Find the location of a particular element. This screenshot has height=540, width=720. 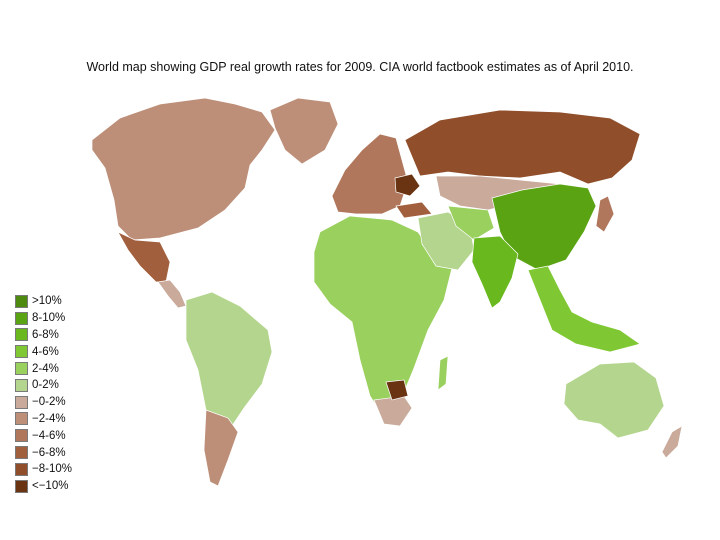

legend-item: −8-10% is located at coordinates (43, 469).